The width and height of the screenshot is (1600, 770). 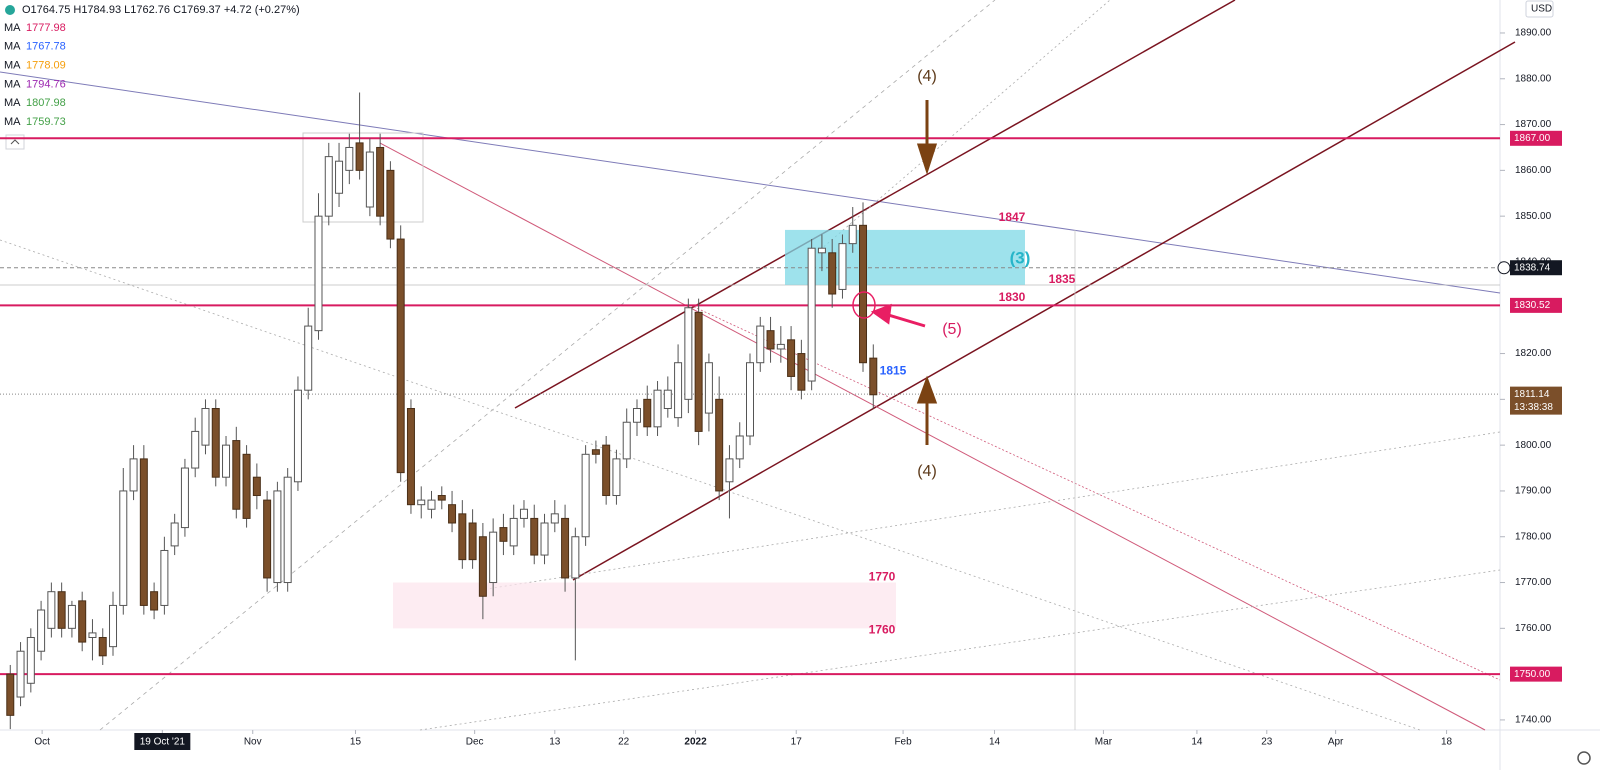 What do you see at coordinates (1533, 33) in the screenshot?
I see `y-tick-label: 1890.00` at bounding box center [1533, 33].